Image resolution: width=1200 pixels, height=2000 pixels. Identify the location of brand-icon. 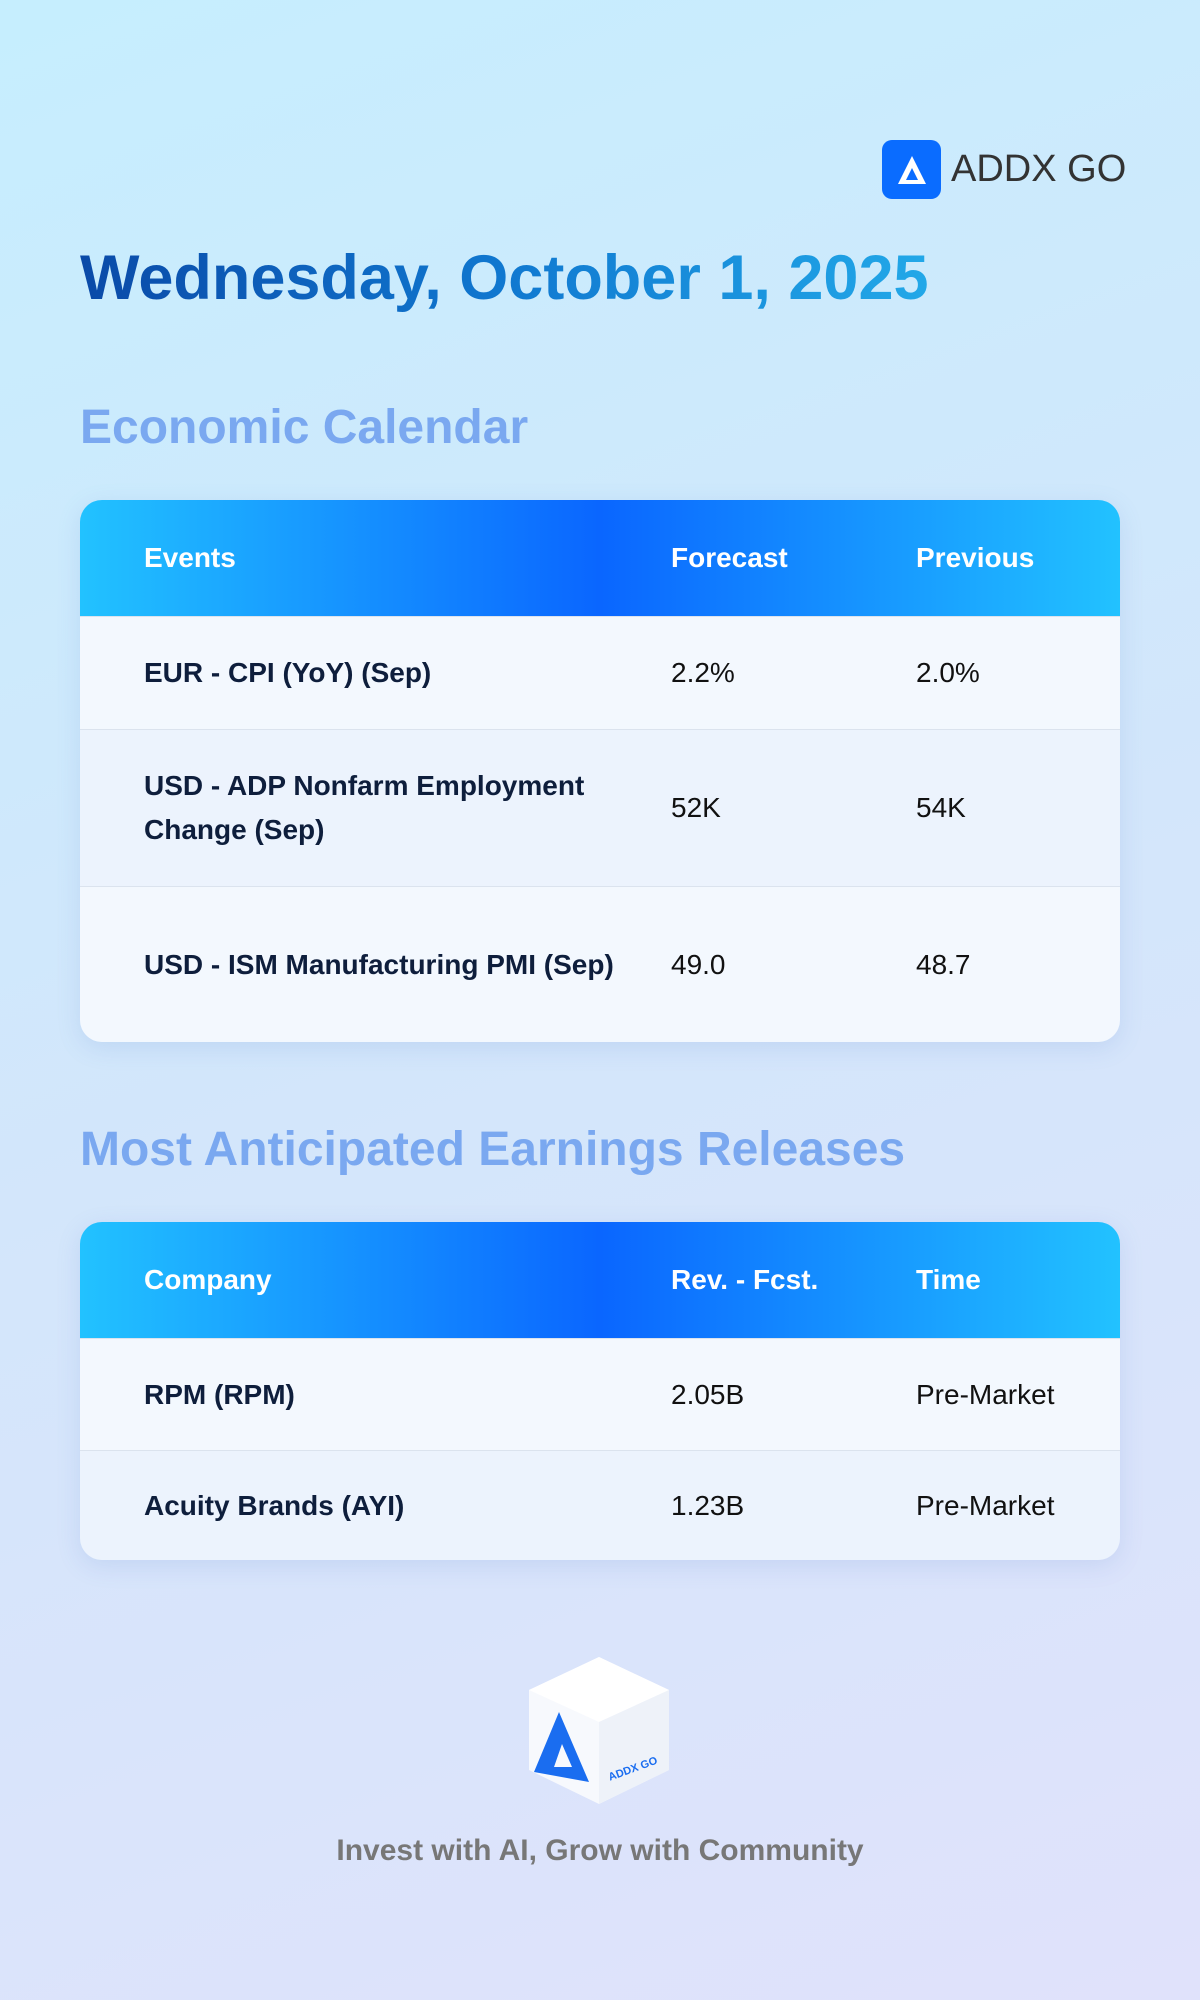
(911, 169).